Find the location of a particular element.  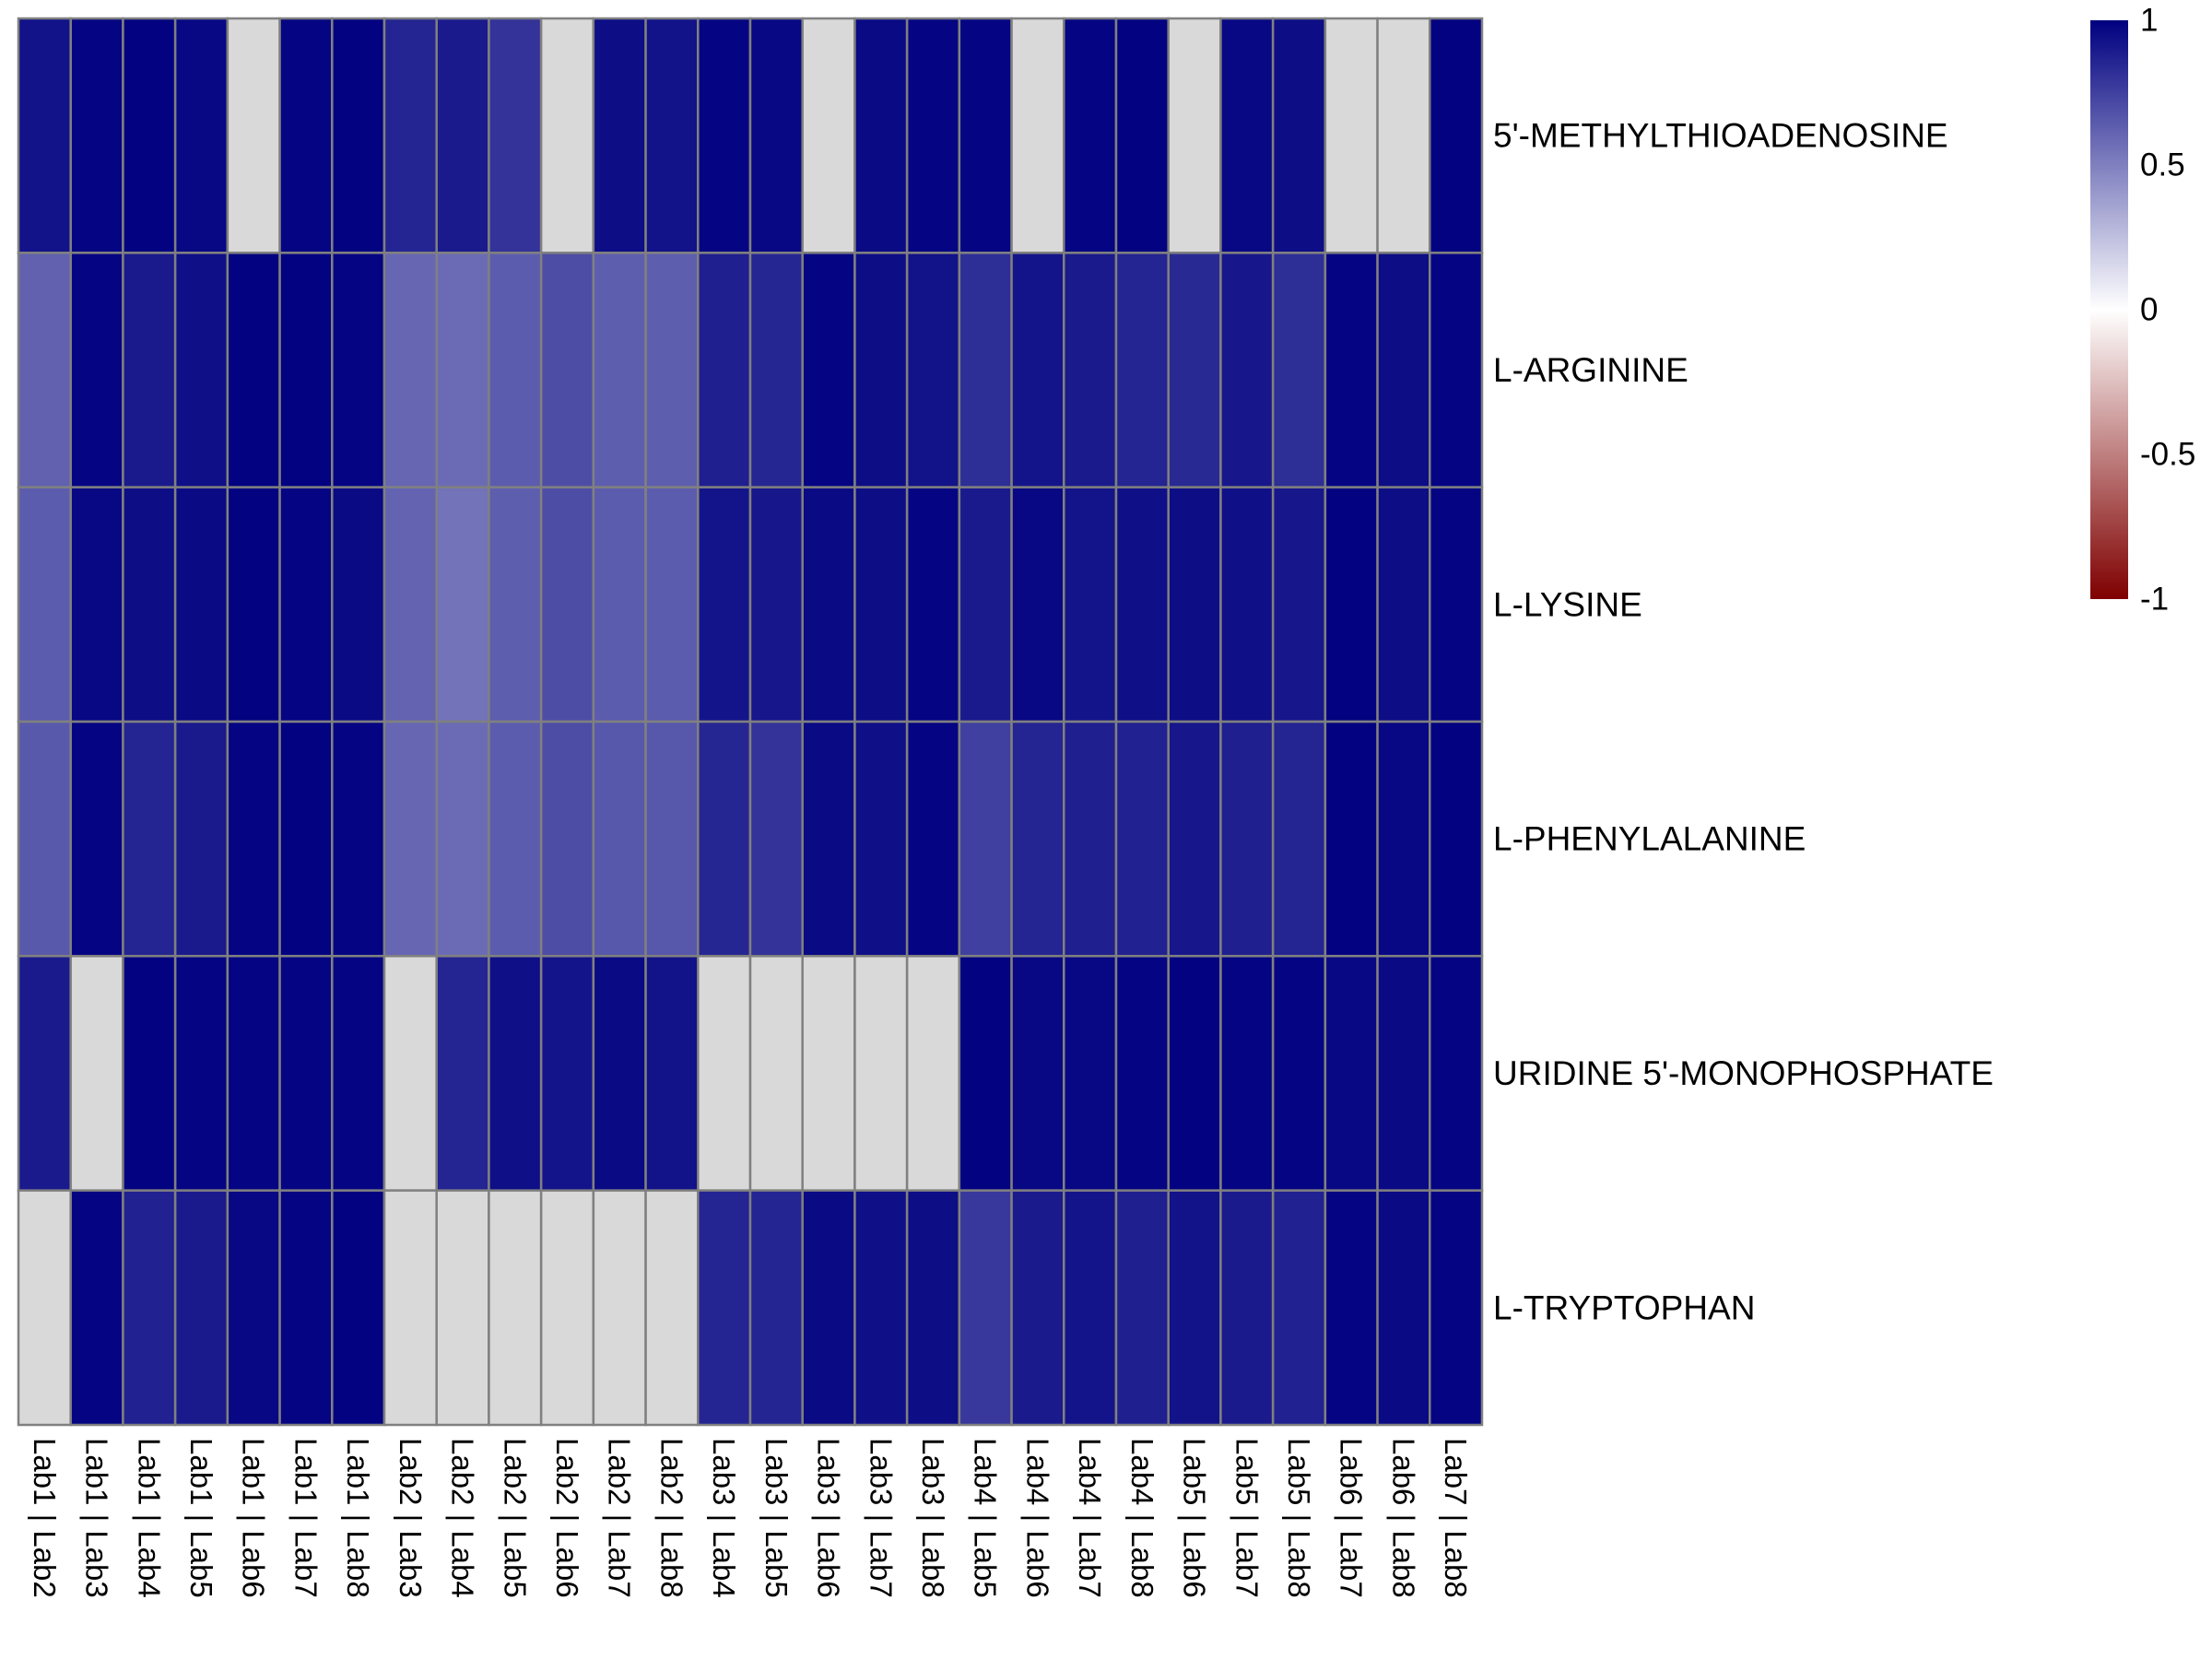

column-label: Lab1 | Lab7 is located at coordinates (305, 1518).